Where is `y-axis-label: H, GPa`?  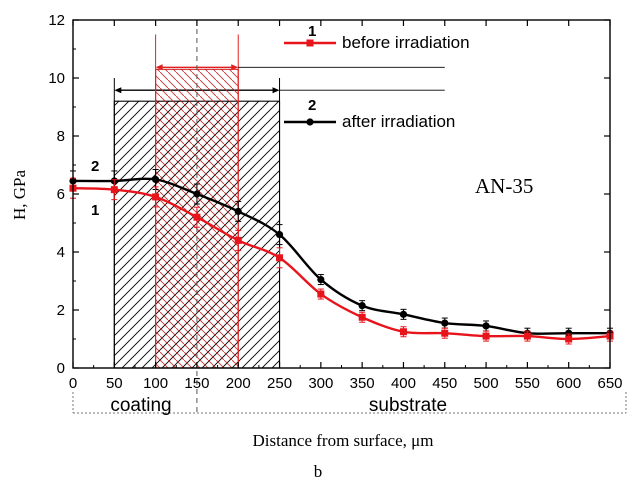 y-axis-label: H, GPa is located at coordinates (19, 195).